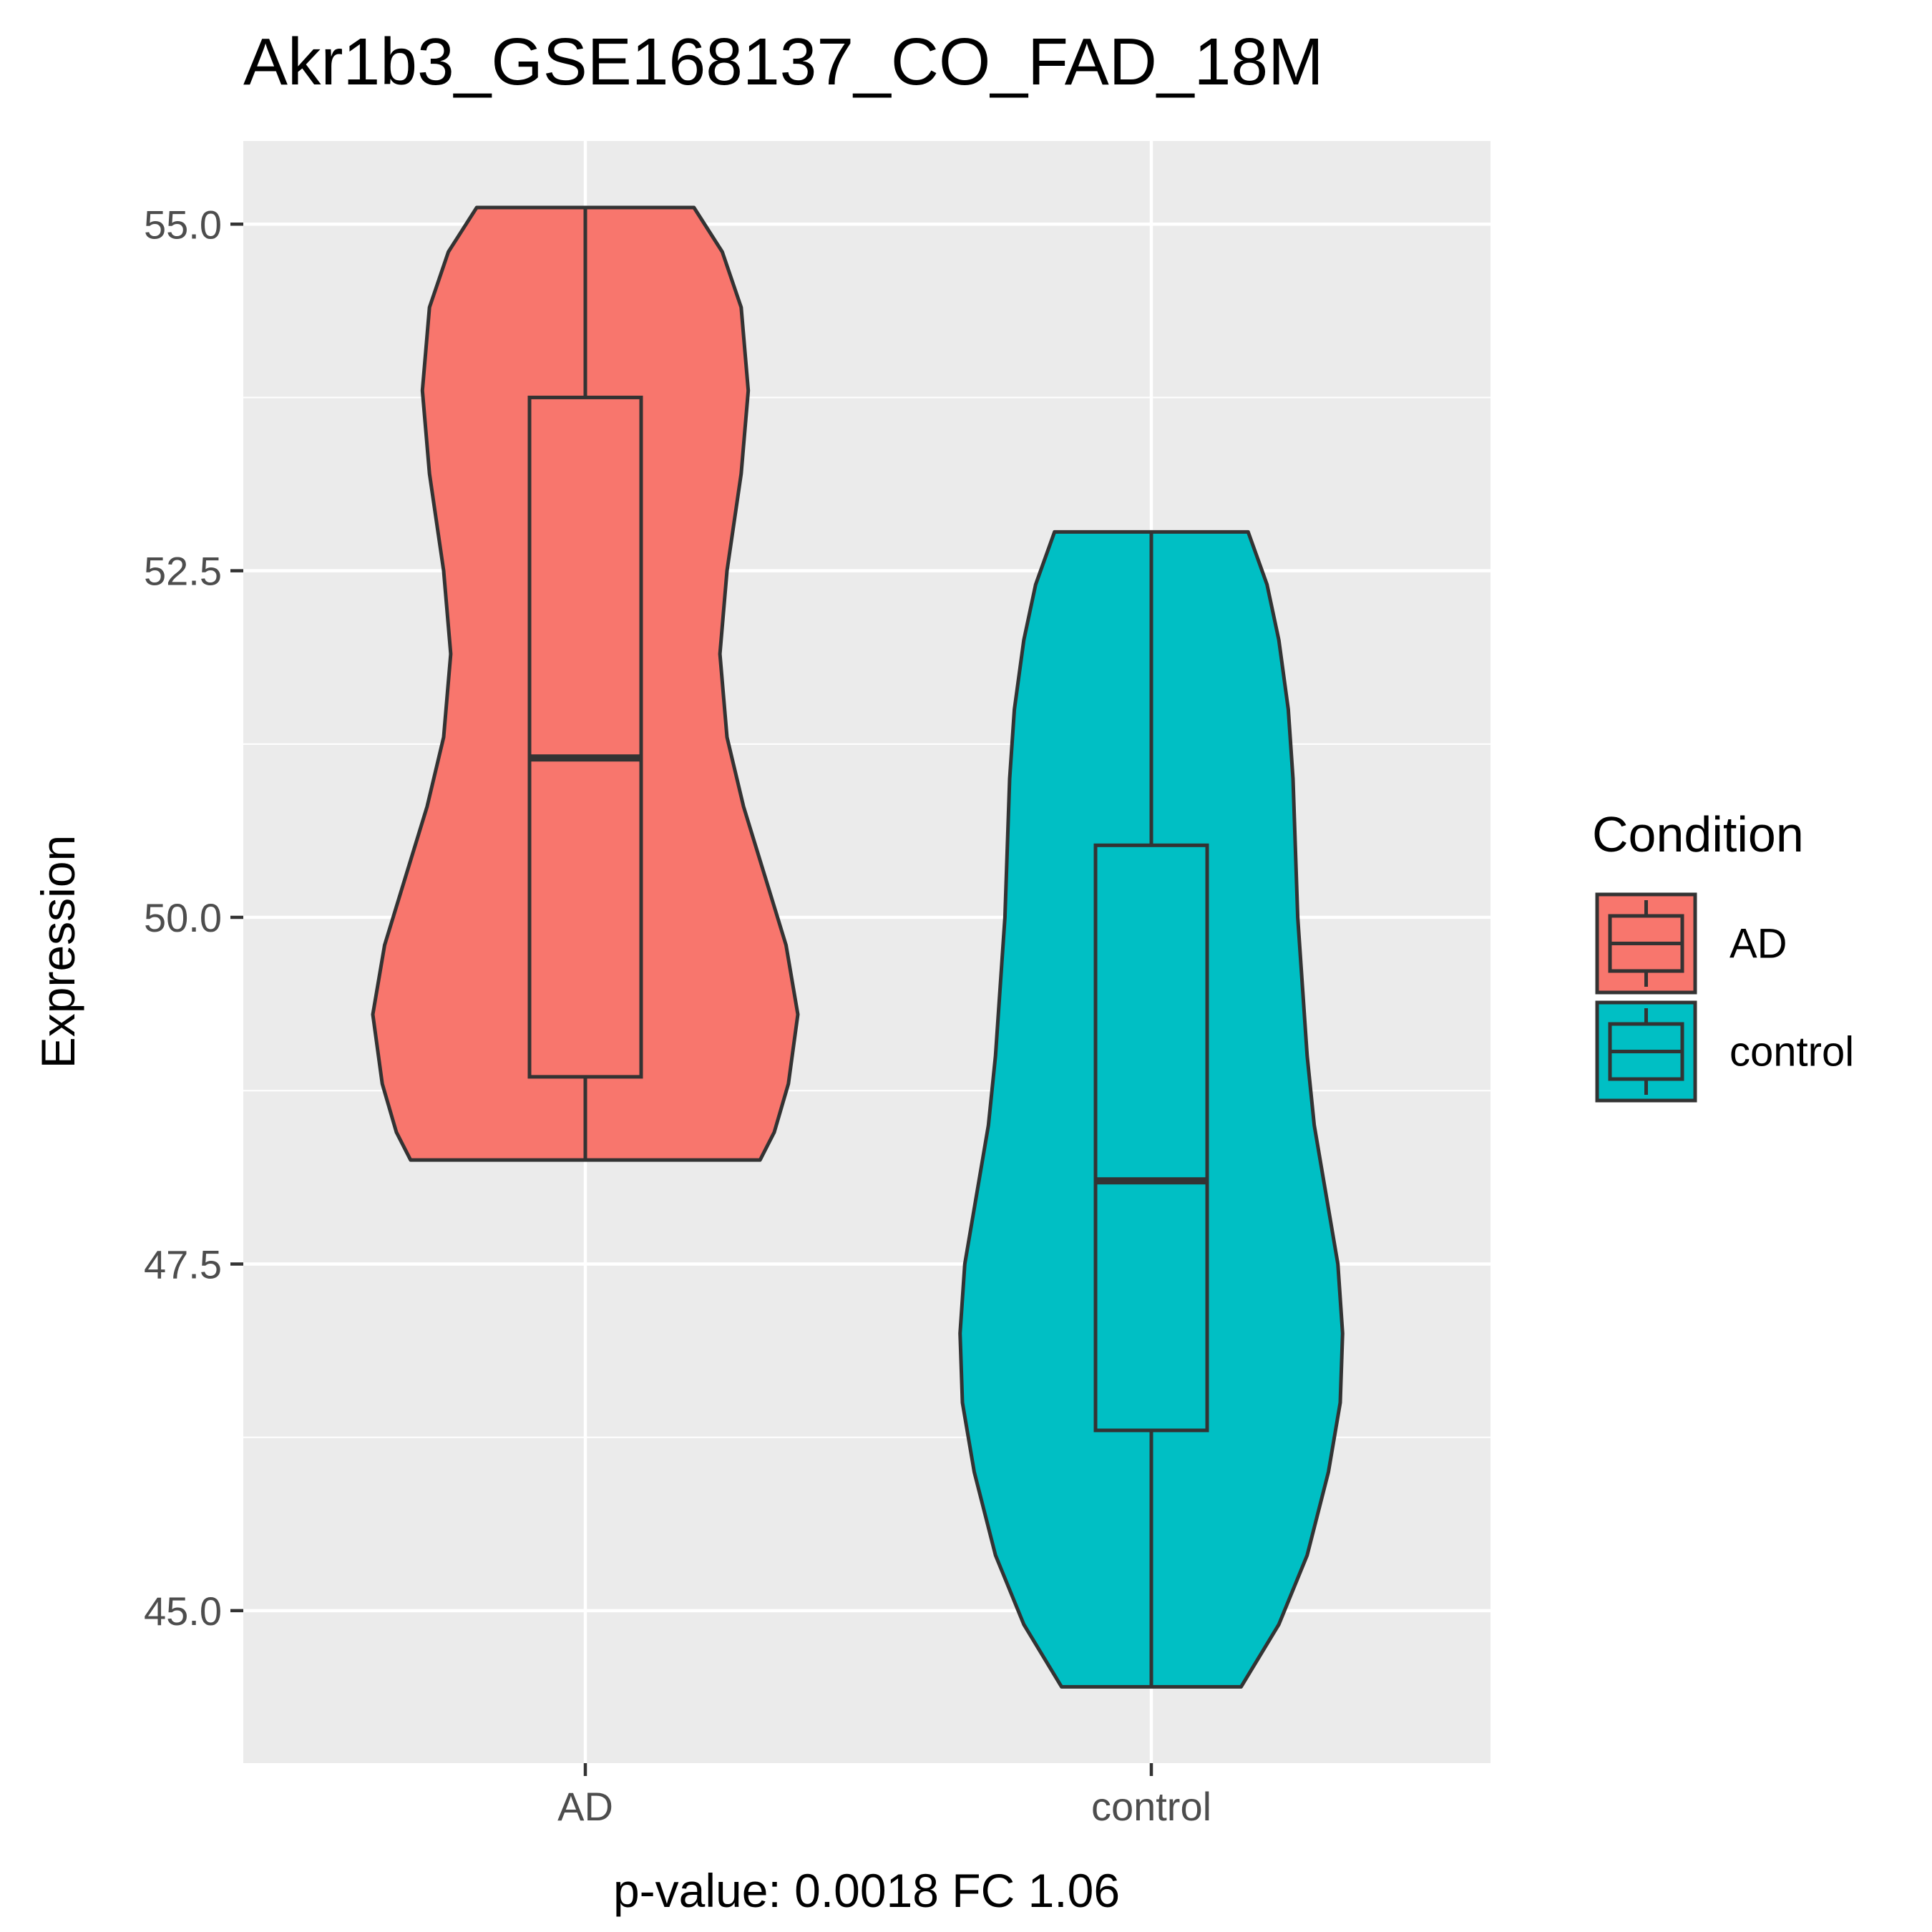 Image resolution: width=1932 pixels, height=1932 pixels. I want to click on y-tick-label: 50.0, so click(183, 917).